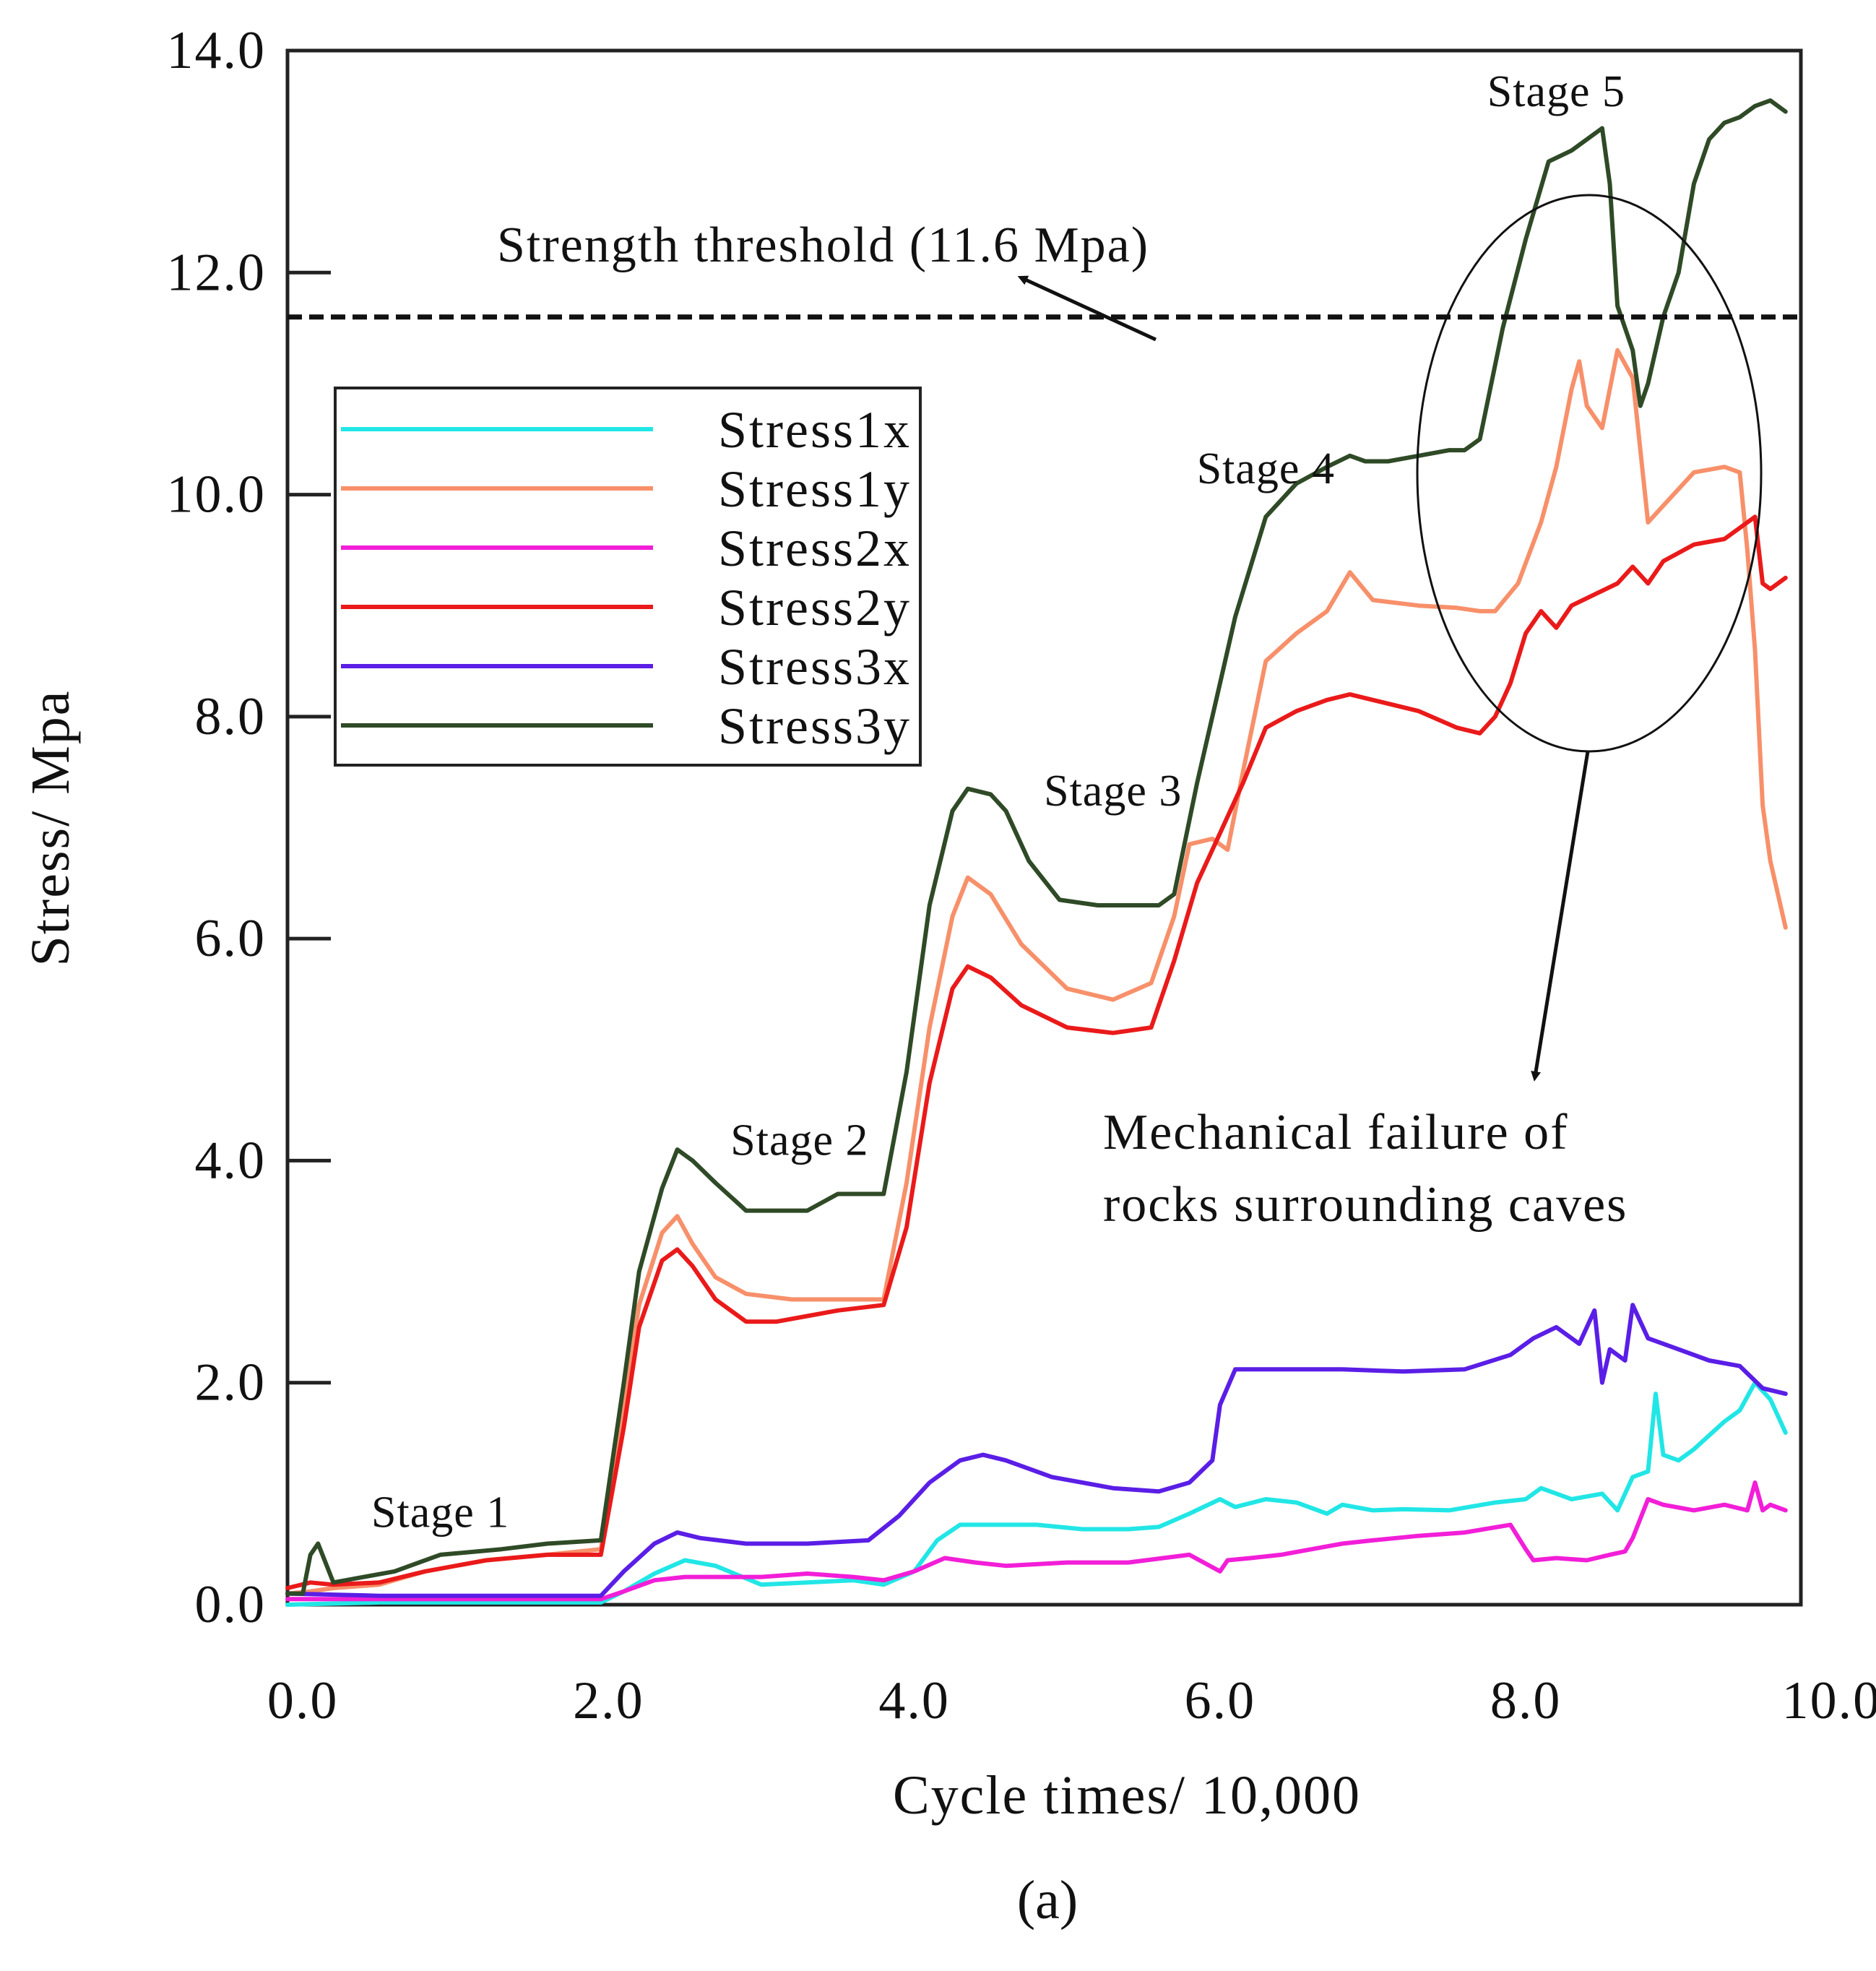  Describe the element at coordinates (1087, 308) in the screenshot. I see `threshold-arrow` at that location.